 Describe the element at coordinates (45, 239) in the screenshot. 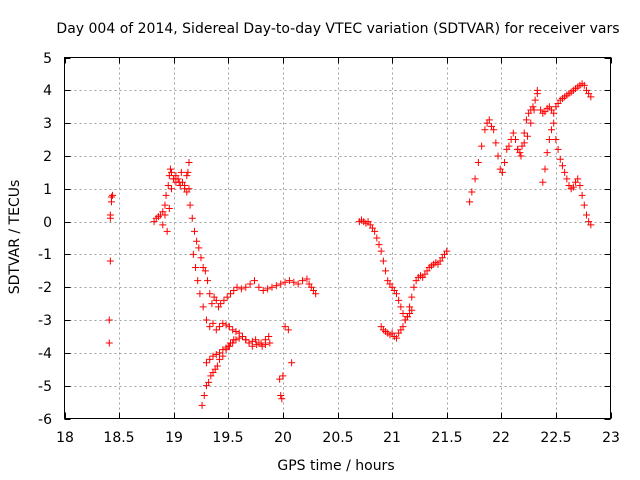

I see `y-tick-labels: -6 -5 -4 -3 -2 -1 0 1 2 3 4 5` at that location.